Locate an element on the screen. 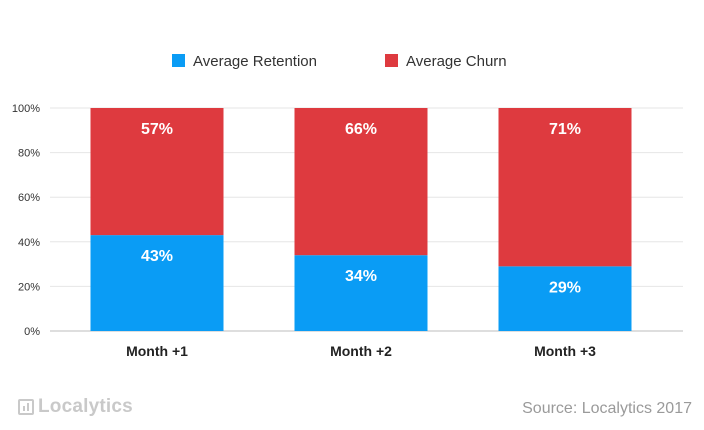  retention-value-label: 34% is located at coordinates (361, 276).